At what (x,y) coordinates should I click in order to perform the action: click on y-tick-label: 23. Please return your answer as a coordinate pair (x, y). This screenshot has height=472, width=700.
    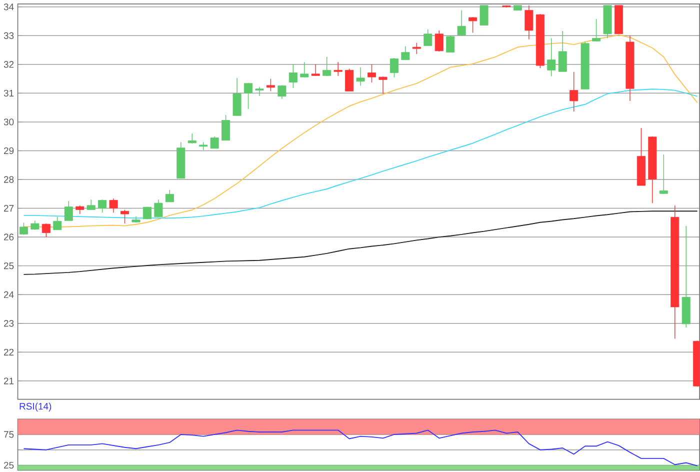
    Looking at the image, I should click on (9, 323).